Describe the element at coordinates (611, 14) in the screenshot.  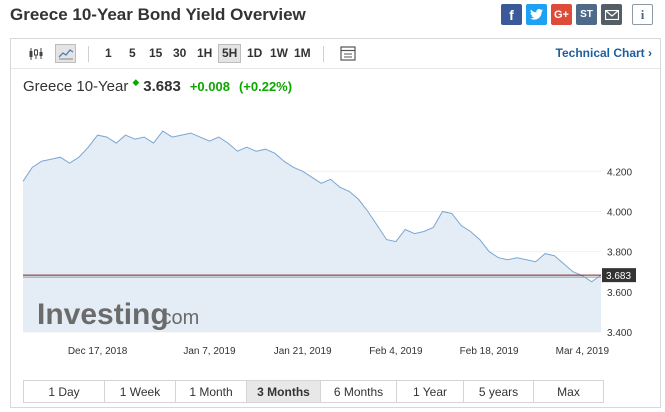
I see `email-icon` at that location.